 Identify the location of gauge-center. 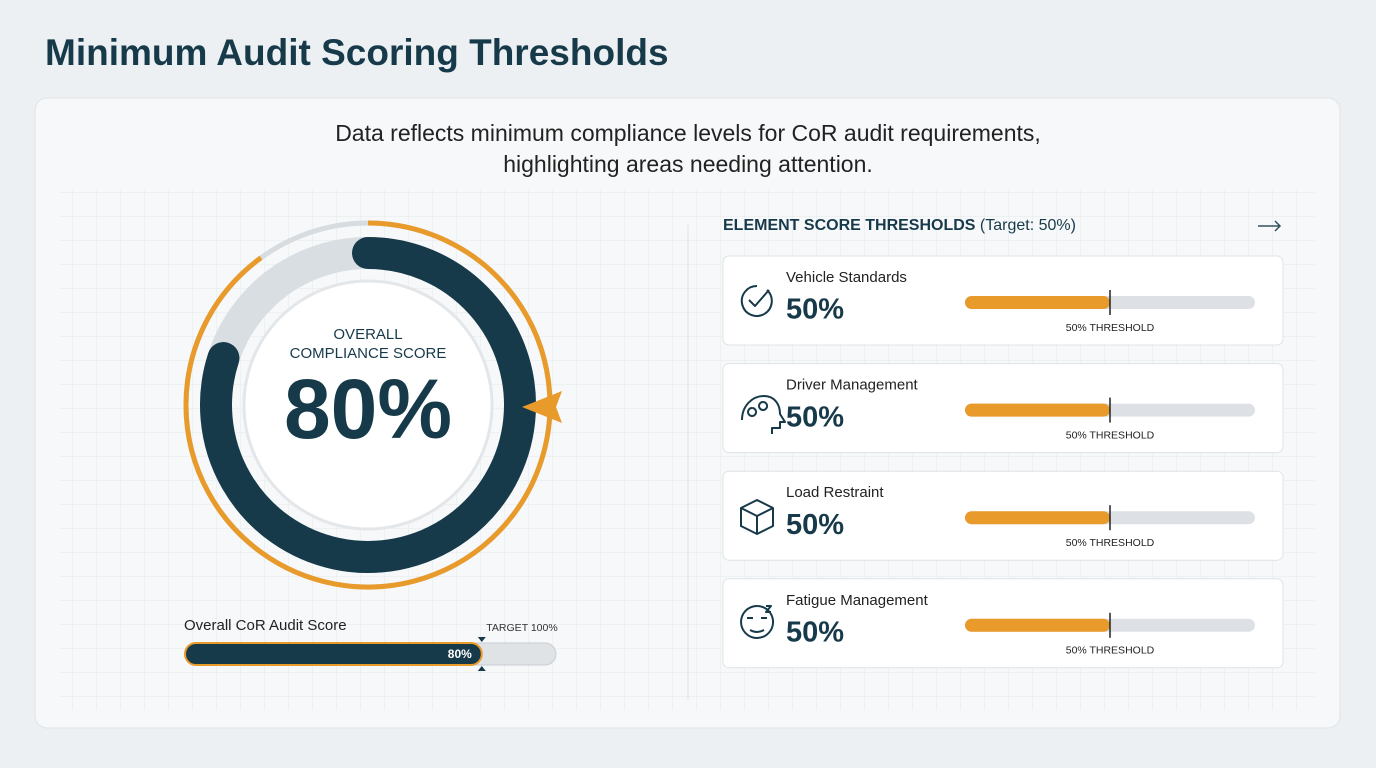
(368, 405).